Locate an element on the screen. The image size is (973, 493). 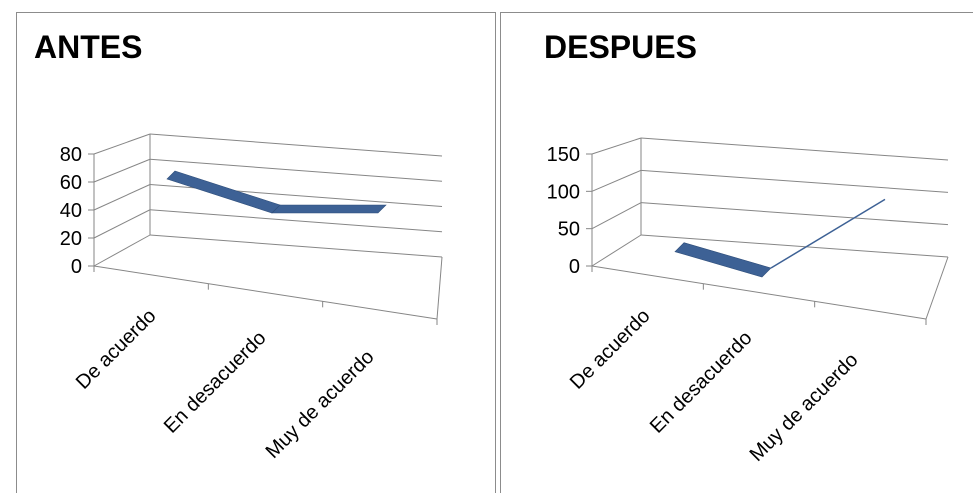
y-tick-label: 40 is located at coordinates (71, 211).